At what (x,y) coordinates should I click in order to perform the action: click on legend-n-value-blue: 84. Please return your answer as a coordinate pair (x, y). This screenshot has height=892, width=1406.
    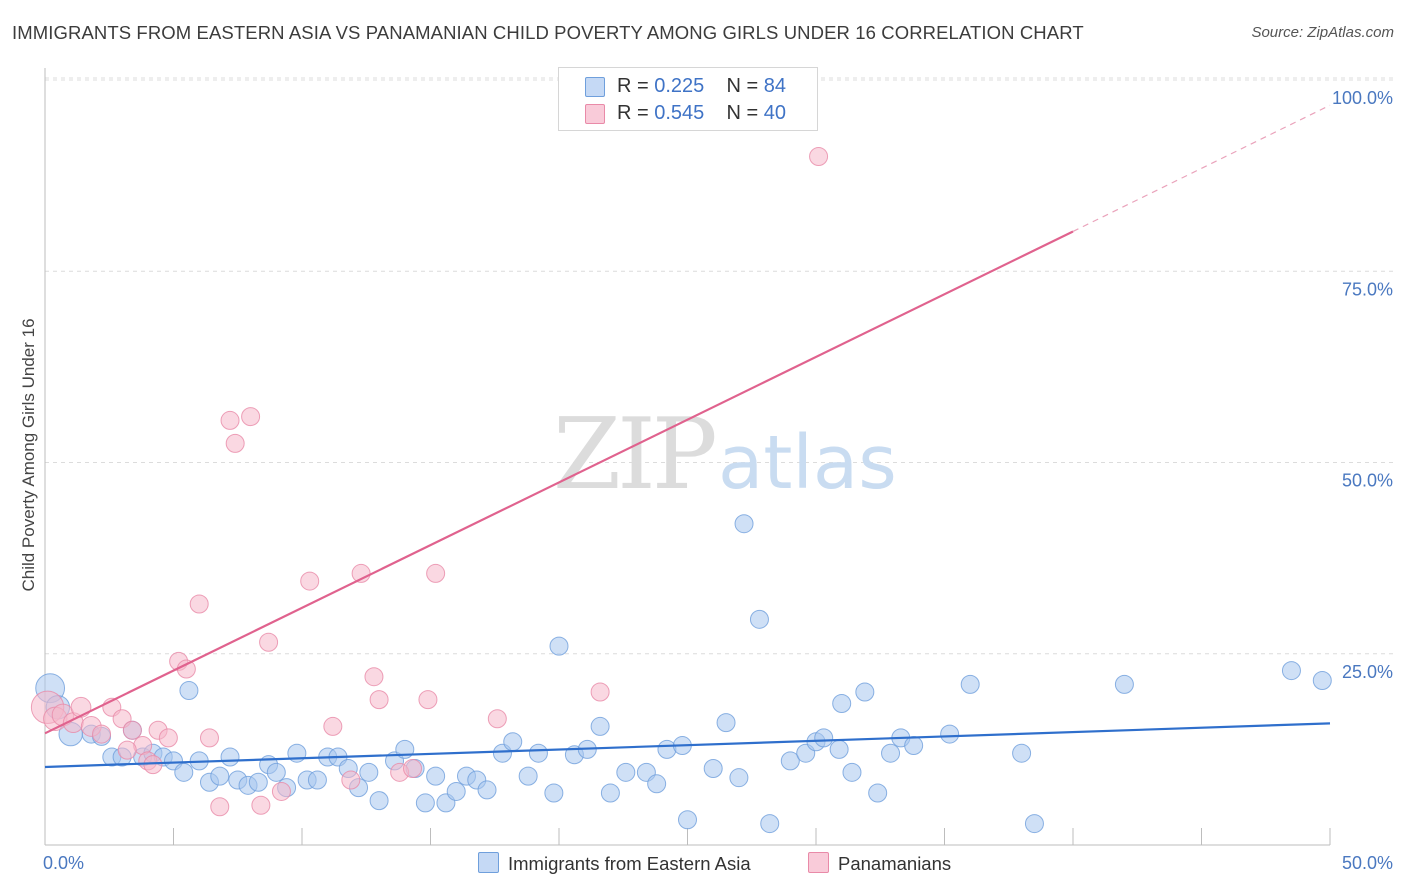
    Looking at the image, I should click on (775, 86).